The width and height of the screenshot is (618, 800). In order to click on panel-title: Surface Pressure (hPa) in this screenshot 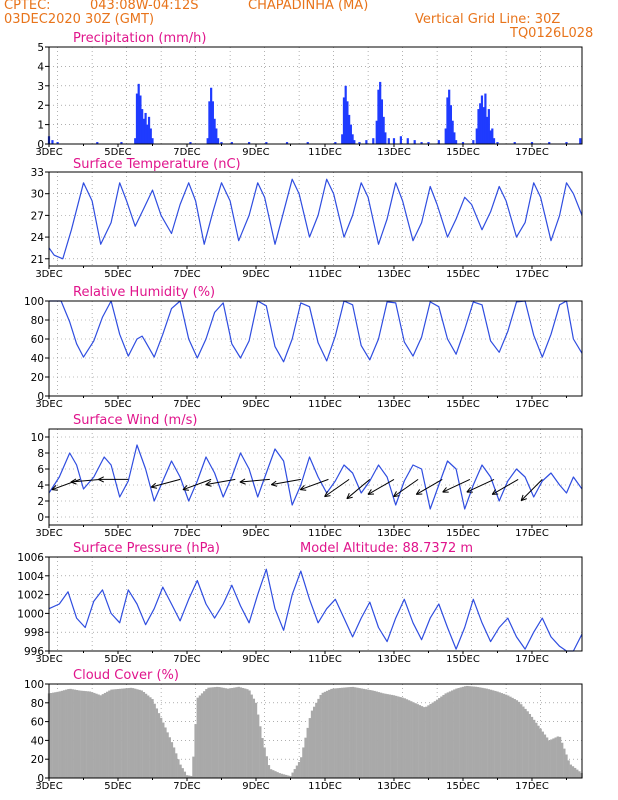, I will do `click(146, 548)`.